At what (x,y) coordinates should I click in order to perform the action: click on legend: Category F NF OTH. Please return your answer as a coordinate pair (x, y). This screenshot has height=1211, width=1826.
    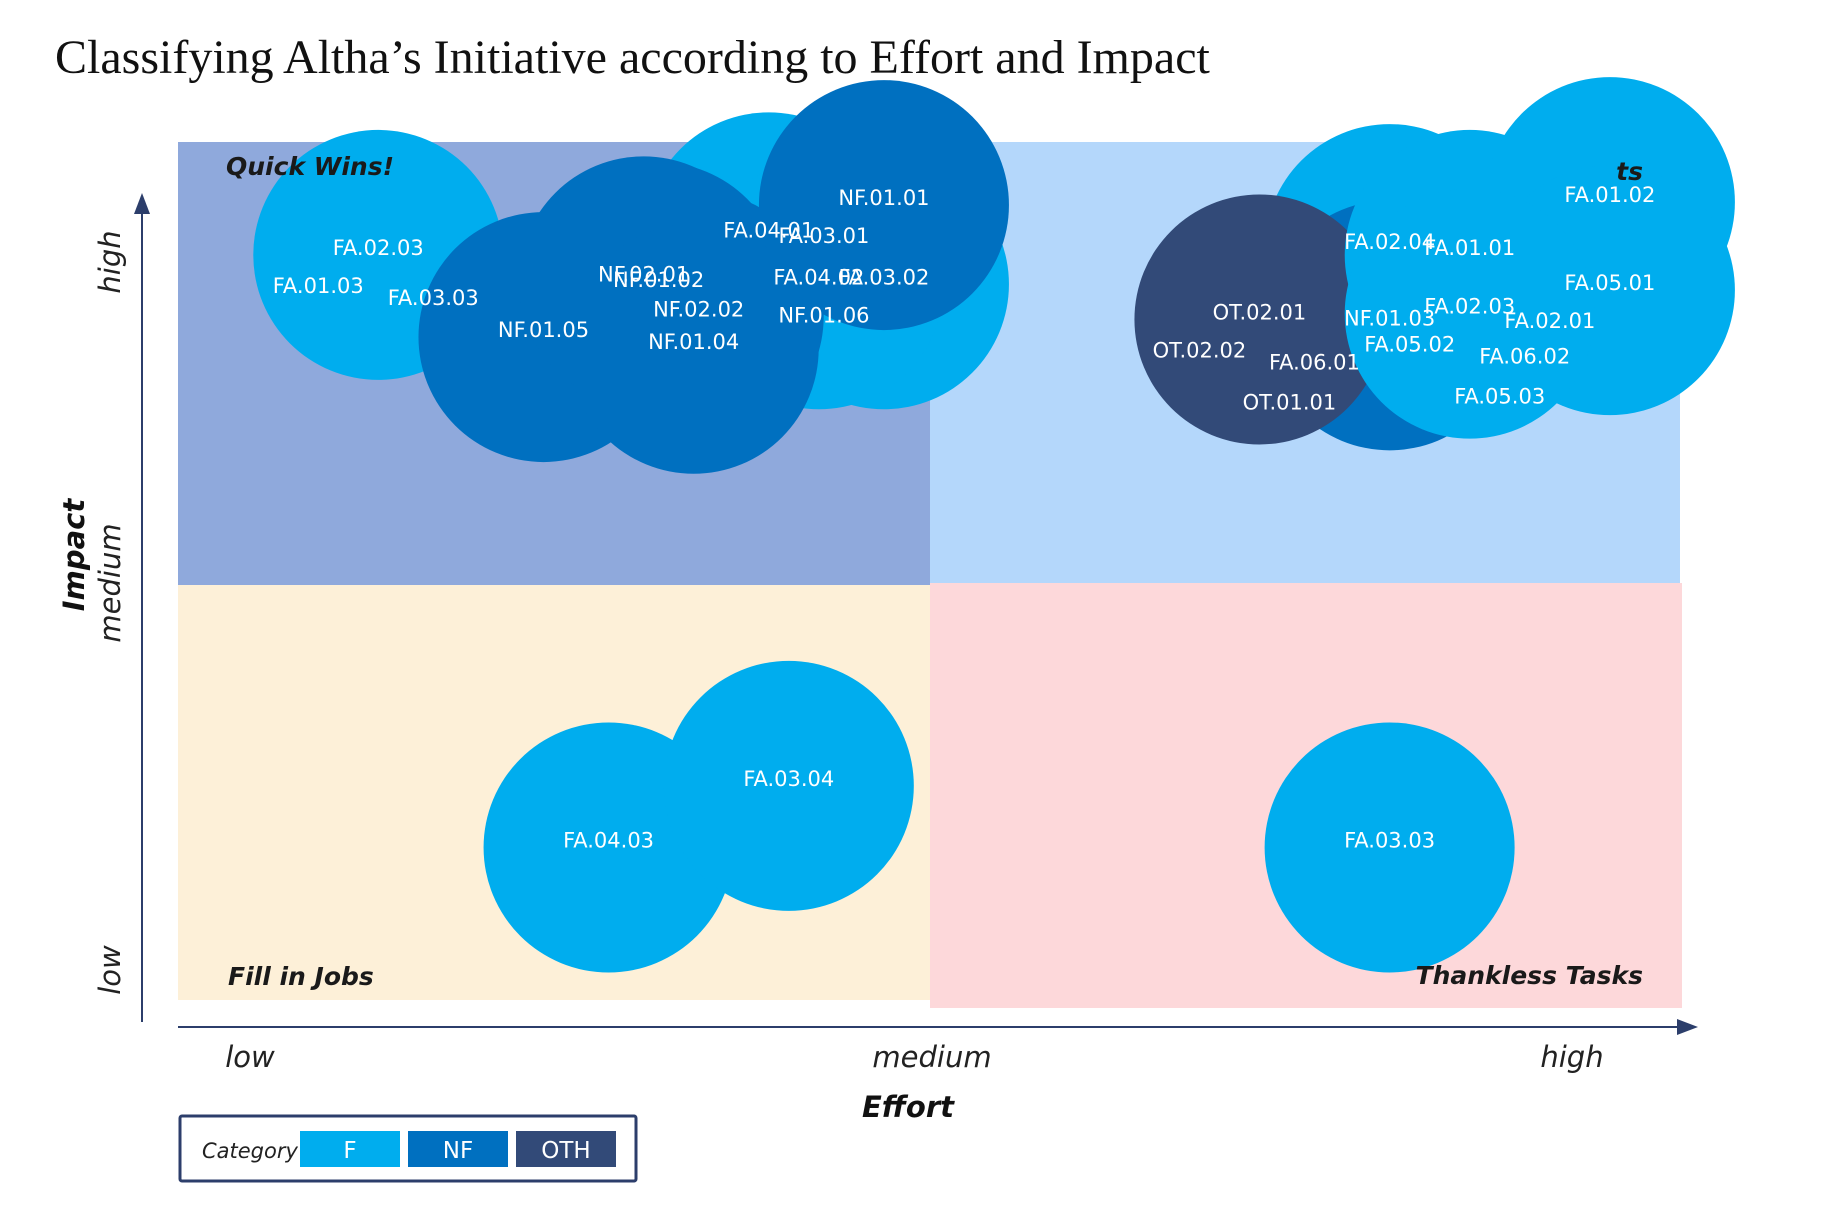
    Looking at the image, I should click on (408, 1148).